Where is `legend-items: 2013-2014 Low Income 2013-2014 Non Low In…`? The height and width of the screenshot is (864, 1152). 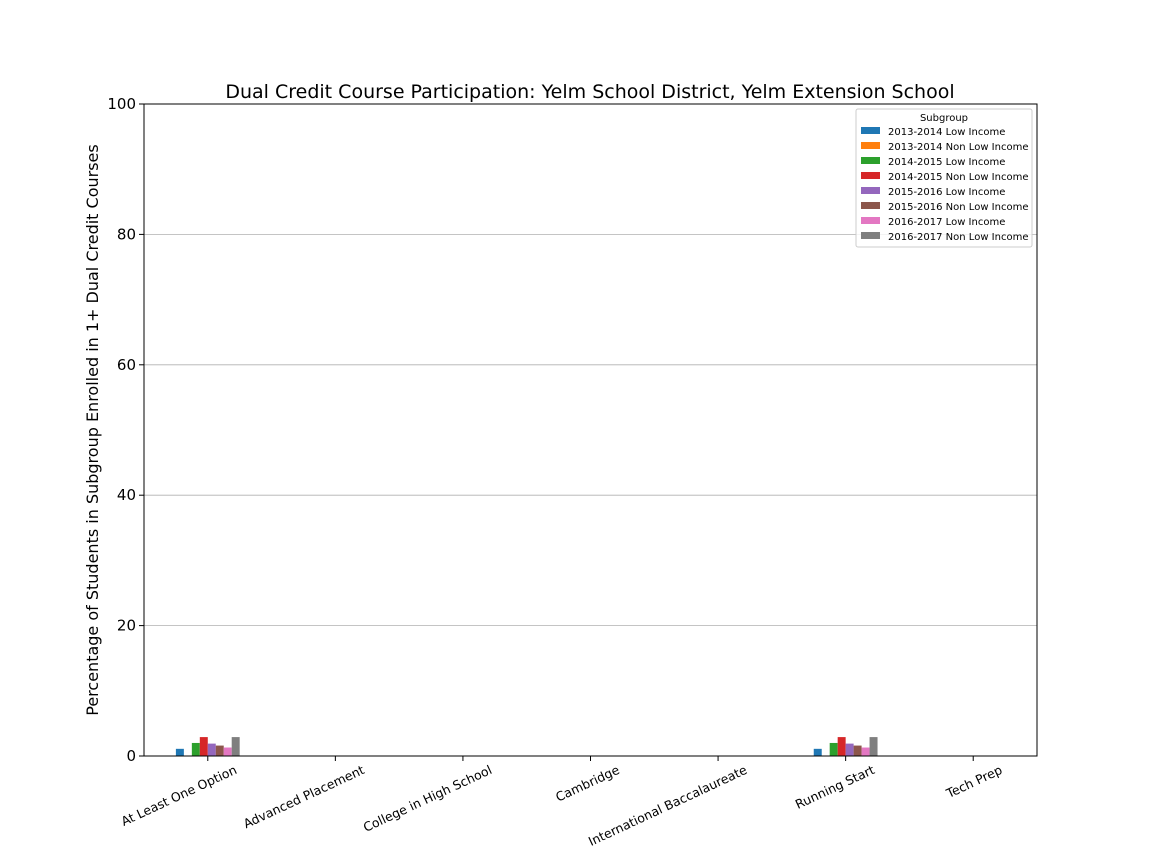 legend-items: 2013-2014 Low Income 2013-2014 Non Low In… is located at coordinates (944, 185).